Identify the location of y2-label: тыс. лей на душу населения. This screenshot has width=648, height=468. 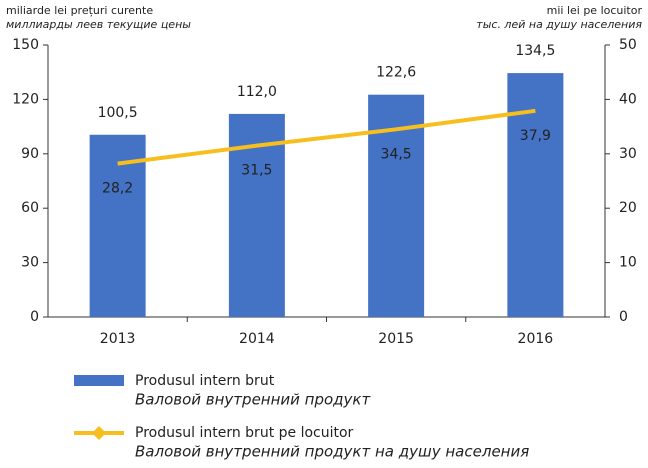
(559, 24).